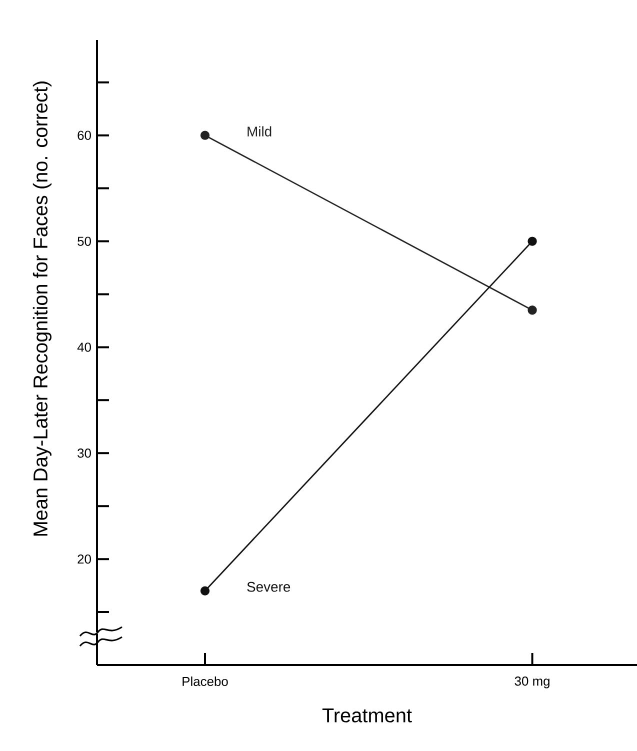  Describe the element at coordinates (260, 131) in the screenshot. I see `series-label: Mild` at that location.